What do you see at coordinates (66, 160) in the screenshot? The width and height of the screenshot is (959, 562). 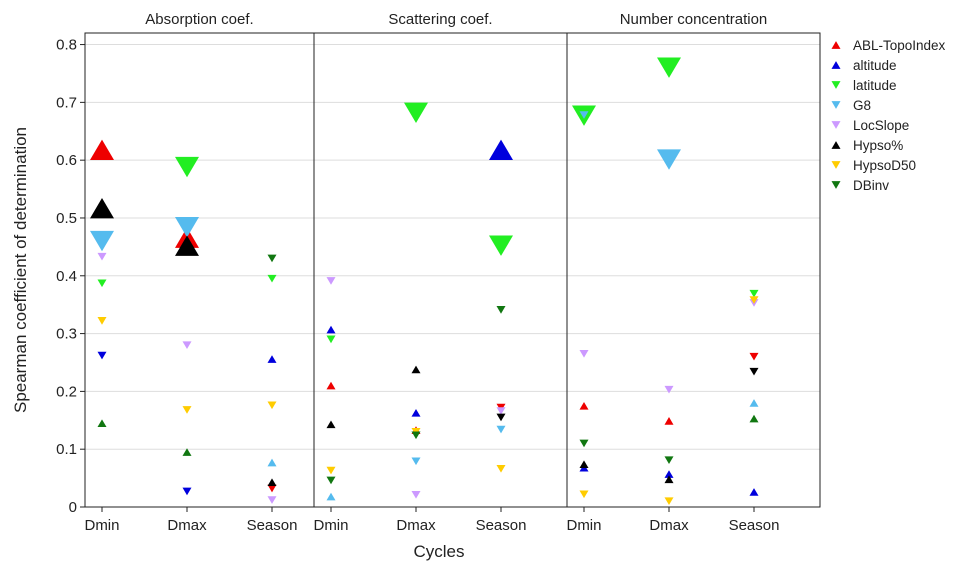 I see `y-tick-label: 0.6` at bounding box center [66, 160].